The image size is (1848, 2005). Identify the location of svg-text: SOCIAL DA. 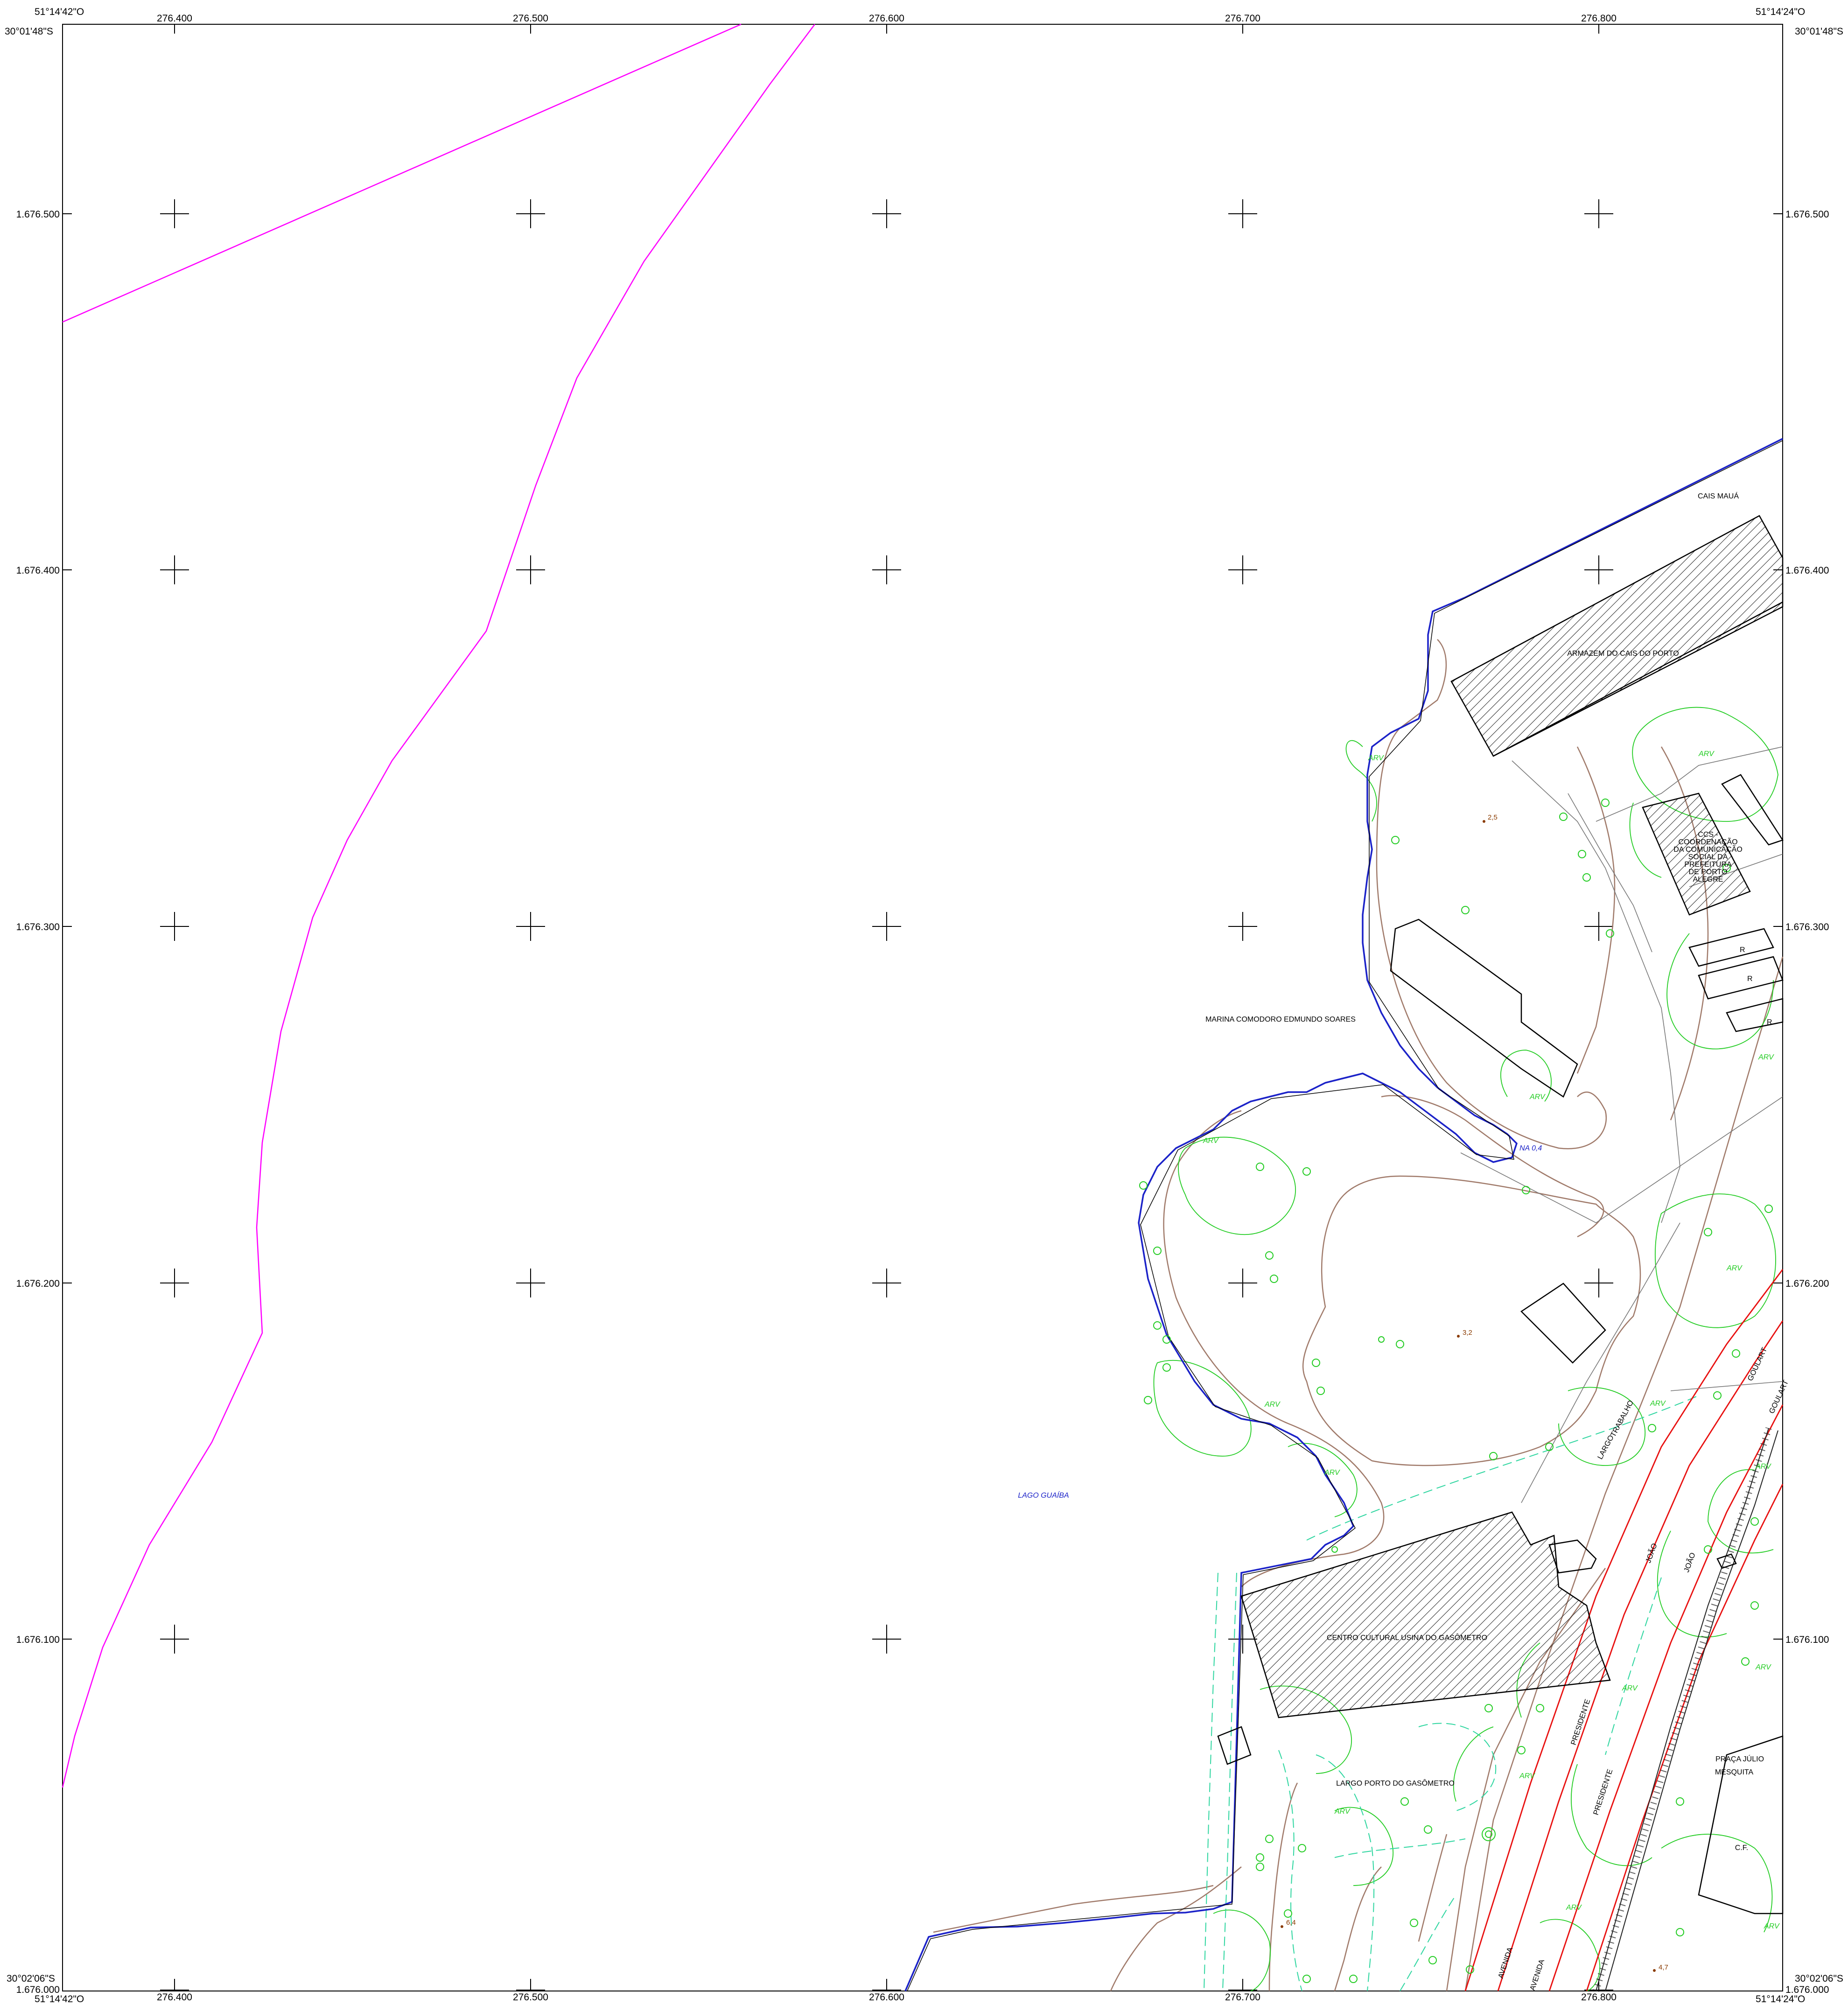
(1708, 857).